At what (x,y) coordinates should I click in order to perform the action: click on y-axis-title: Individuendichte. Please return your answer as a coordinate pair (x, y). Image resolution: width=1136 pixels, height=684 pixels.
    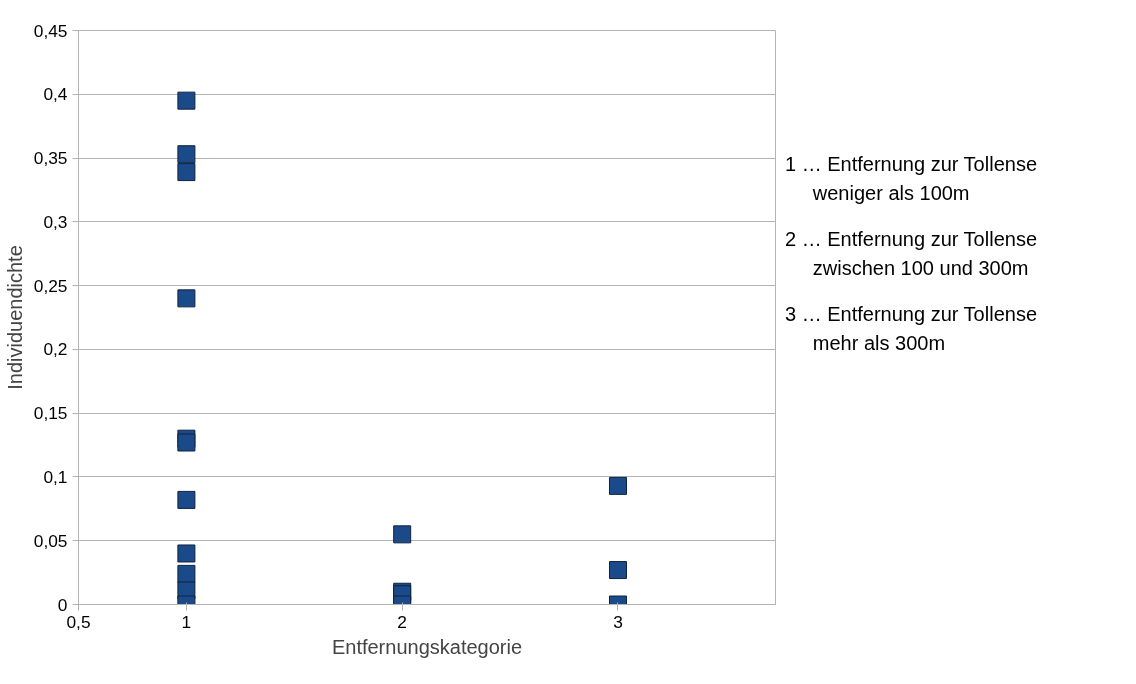
    Looking at the image, I should click on (14, 317).